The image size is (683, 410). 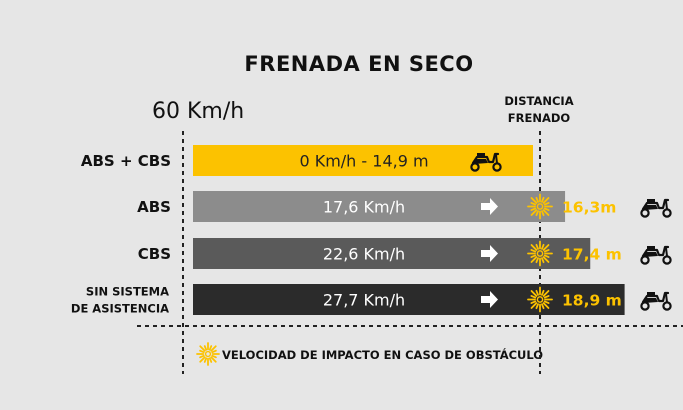 What do you see at coordinates (126, 161) in the screenshot?
I see `category-label: ABS + CBS` at bounding box center [126, 161].